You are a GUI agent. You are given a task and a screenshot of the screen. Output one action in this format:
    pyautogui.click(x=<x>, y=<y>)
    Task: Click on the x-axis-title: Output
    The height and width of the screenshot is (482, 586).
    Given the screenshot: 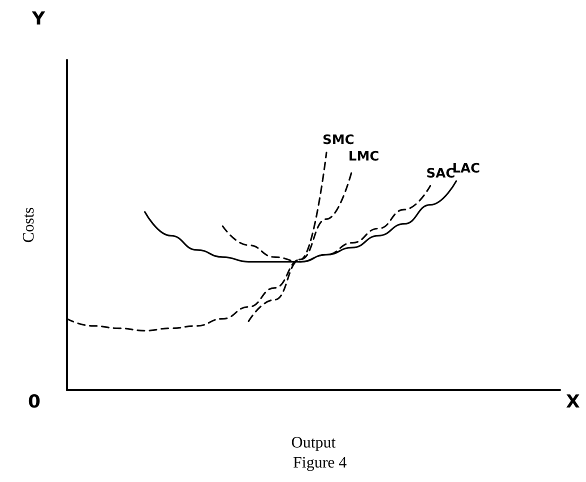 What is the action you would take?
    pyautogui.click(x=313, y=443)
    